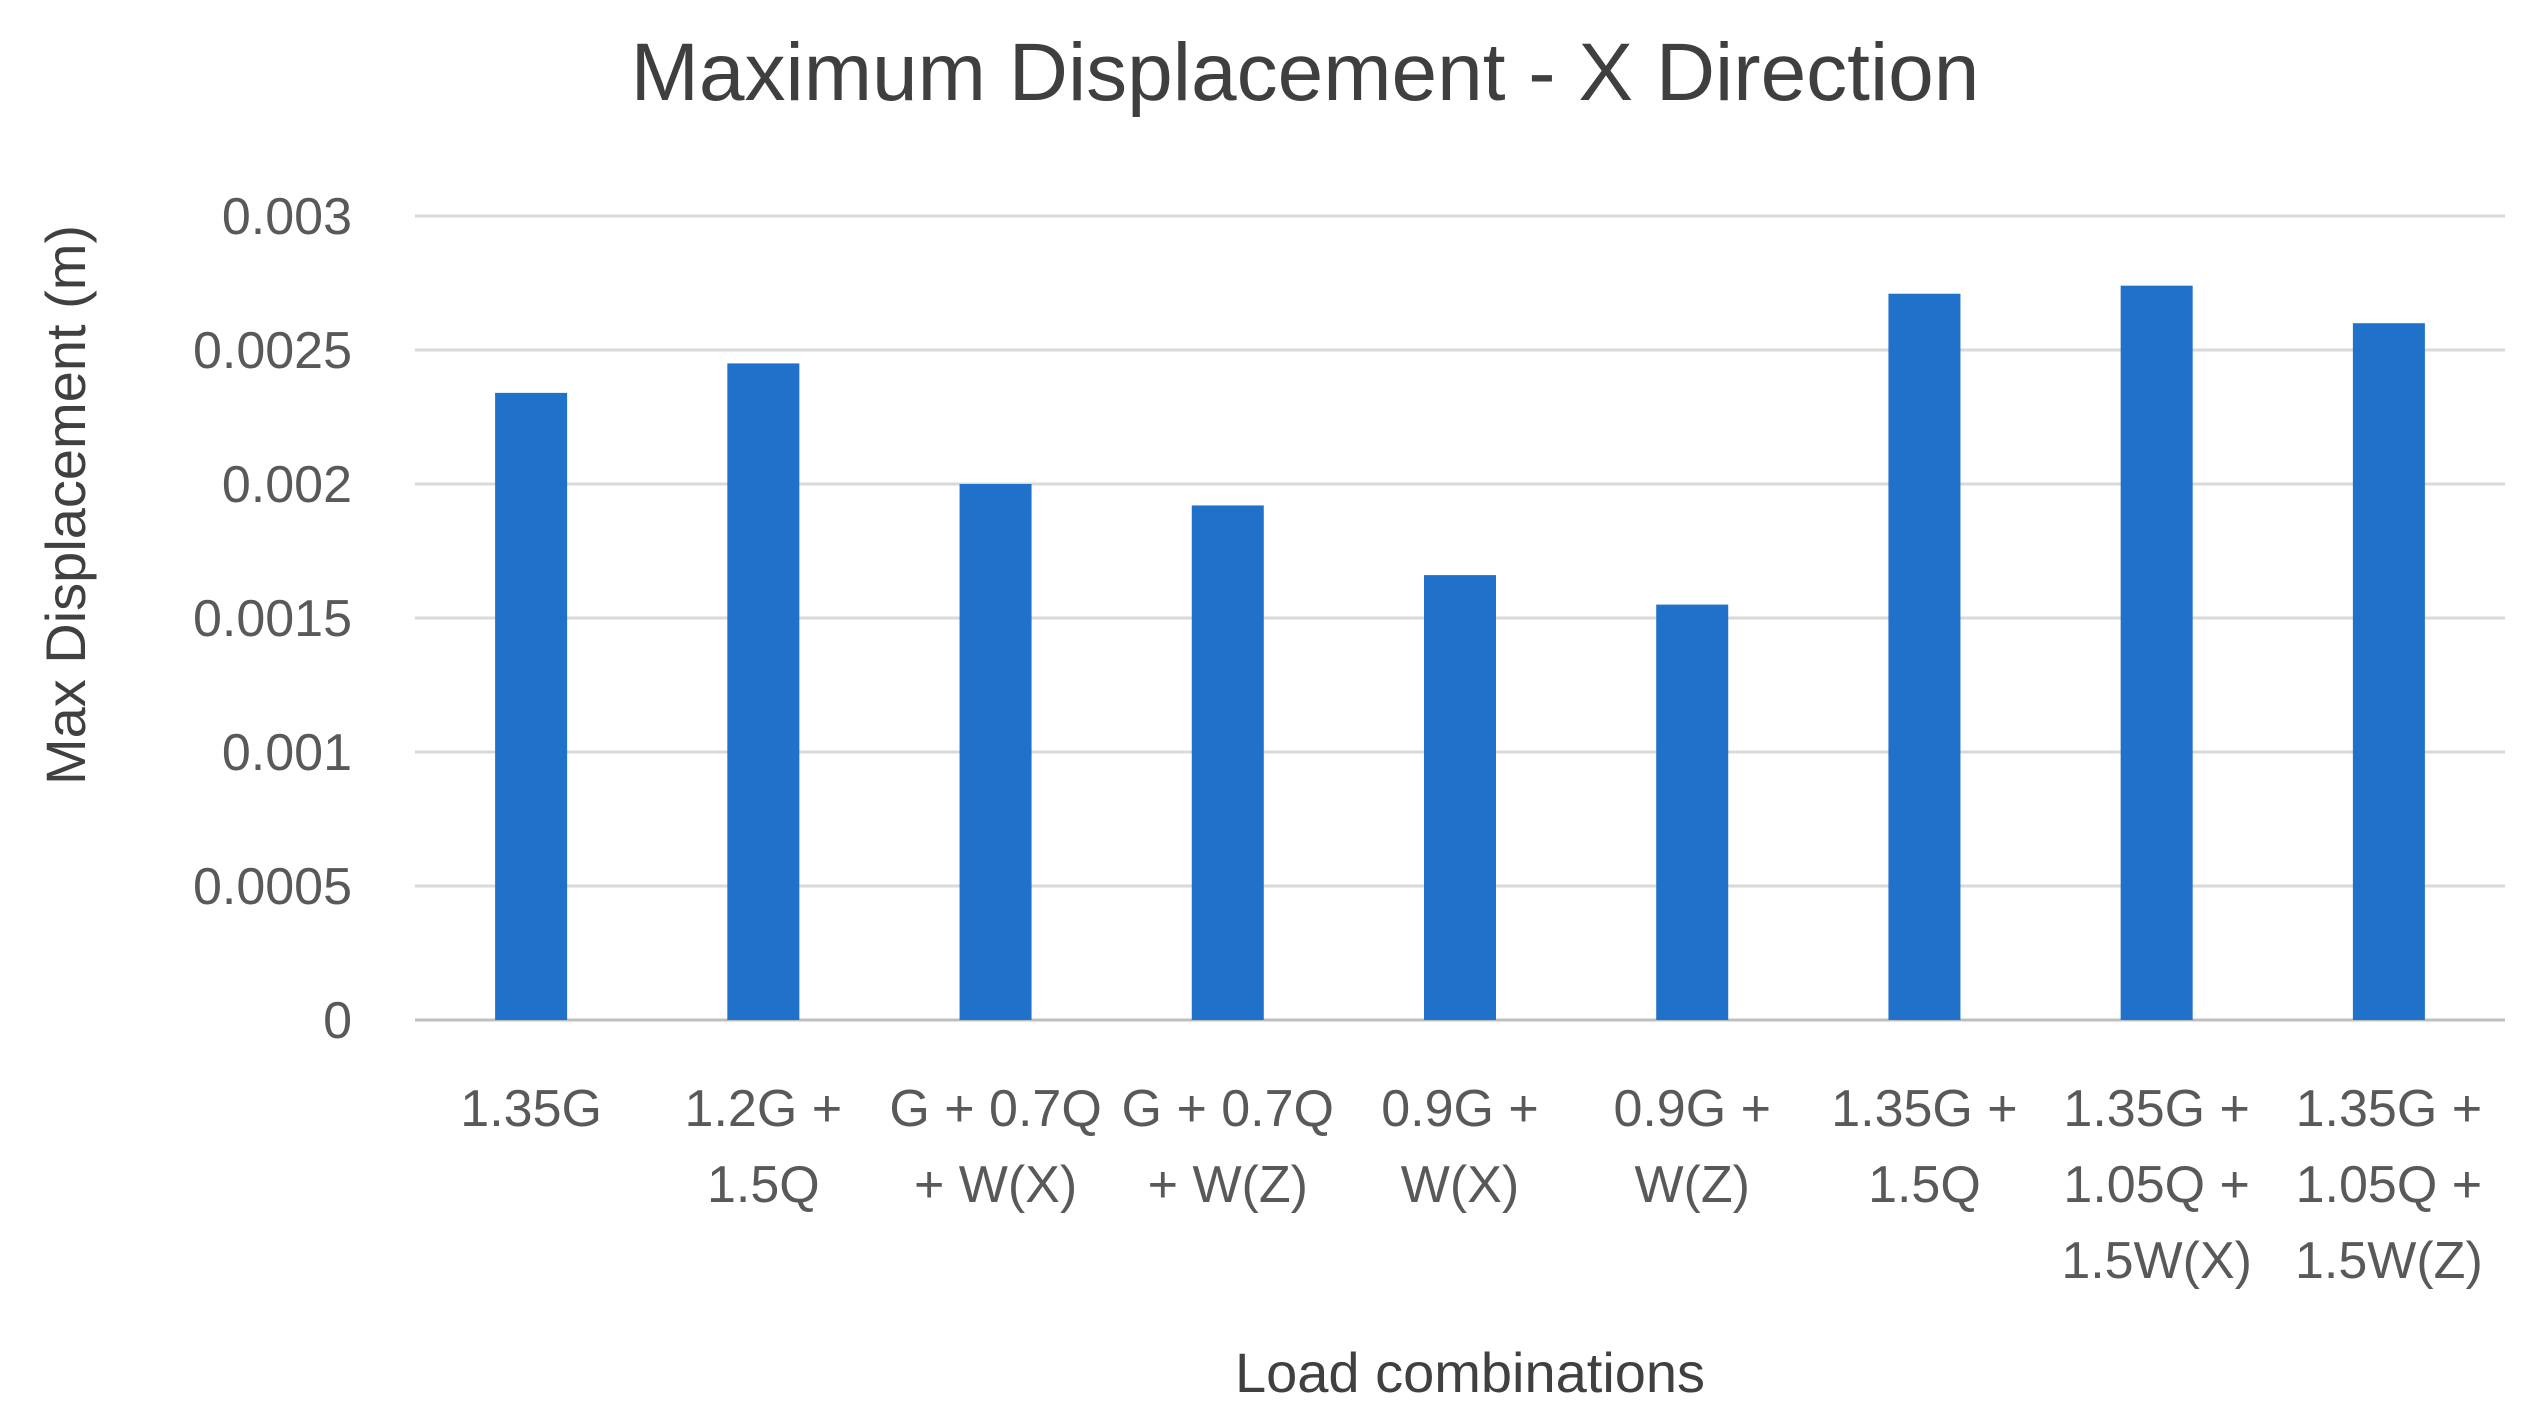 This screenshot has height=1414, width=2530. What do you see at coordinates (1470, 1372) in the screenshot?
I see `x-axis-title: Load combinations` at bounding box center [1470, 1372].